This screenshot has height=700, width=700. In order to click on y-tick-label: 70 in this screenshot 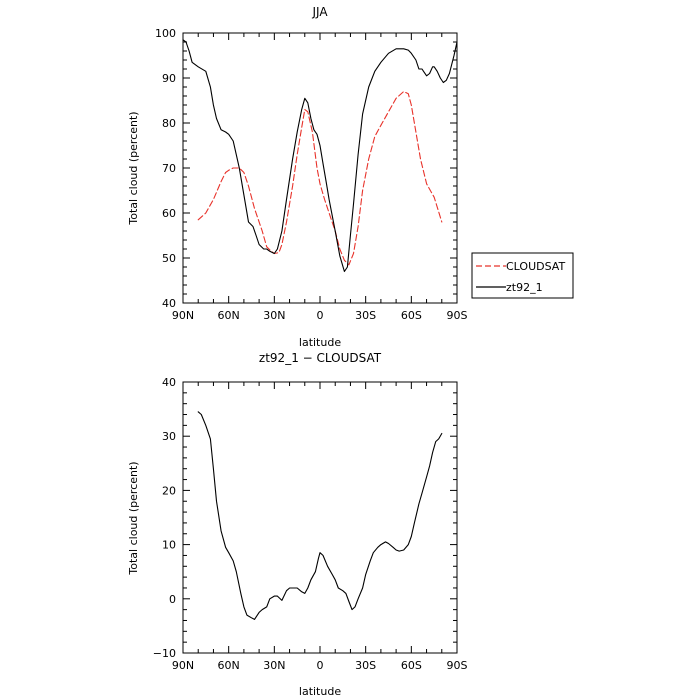, I will do `click(169, 168)`.